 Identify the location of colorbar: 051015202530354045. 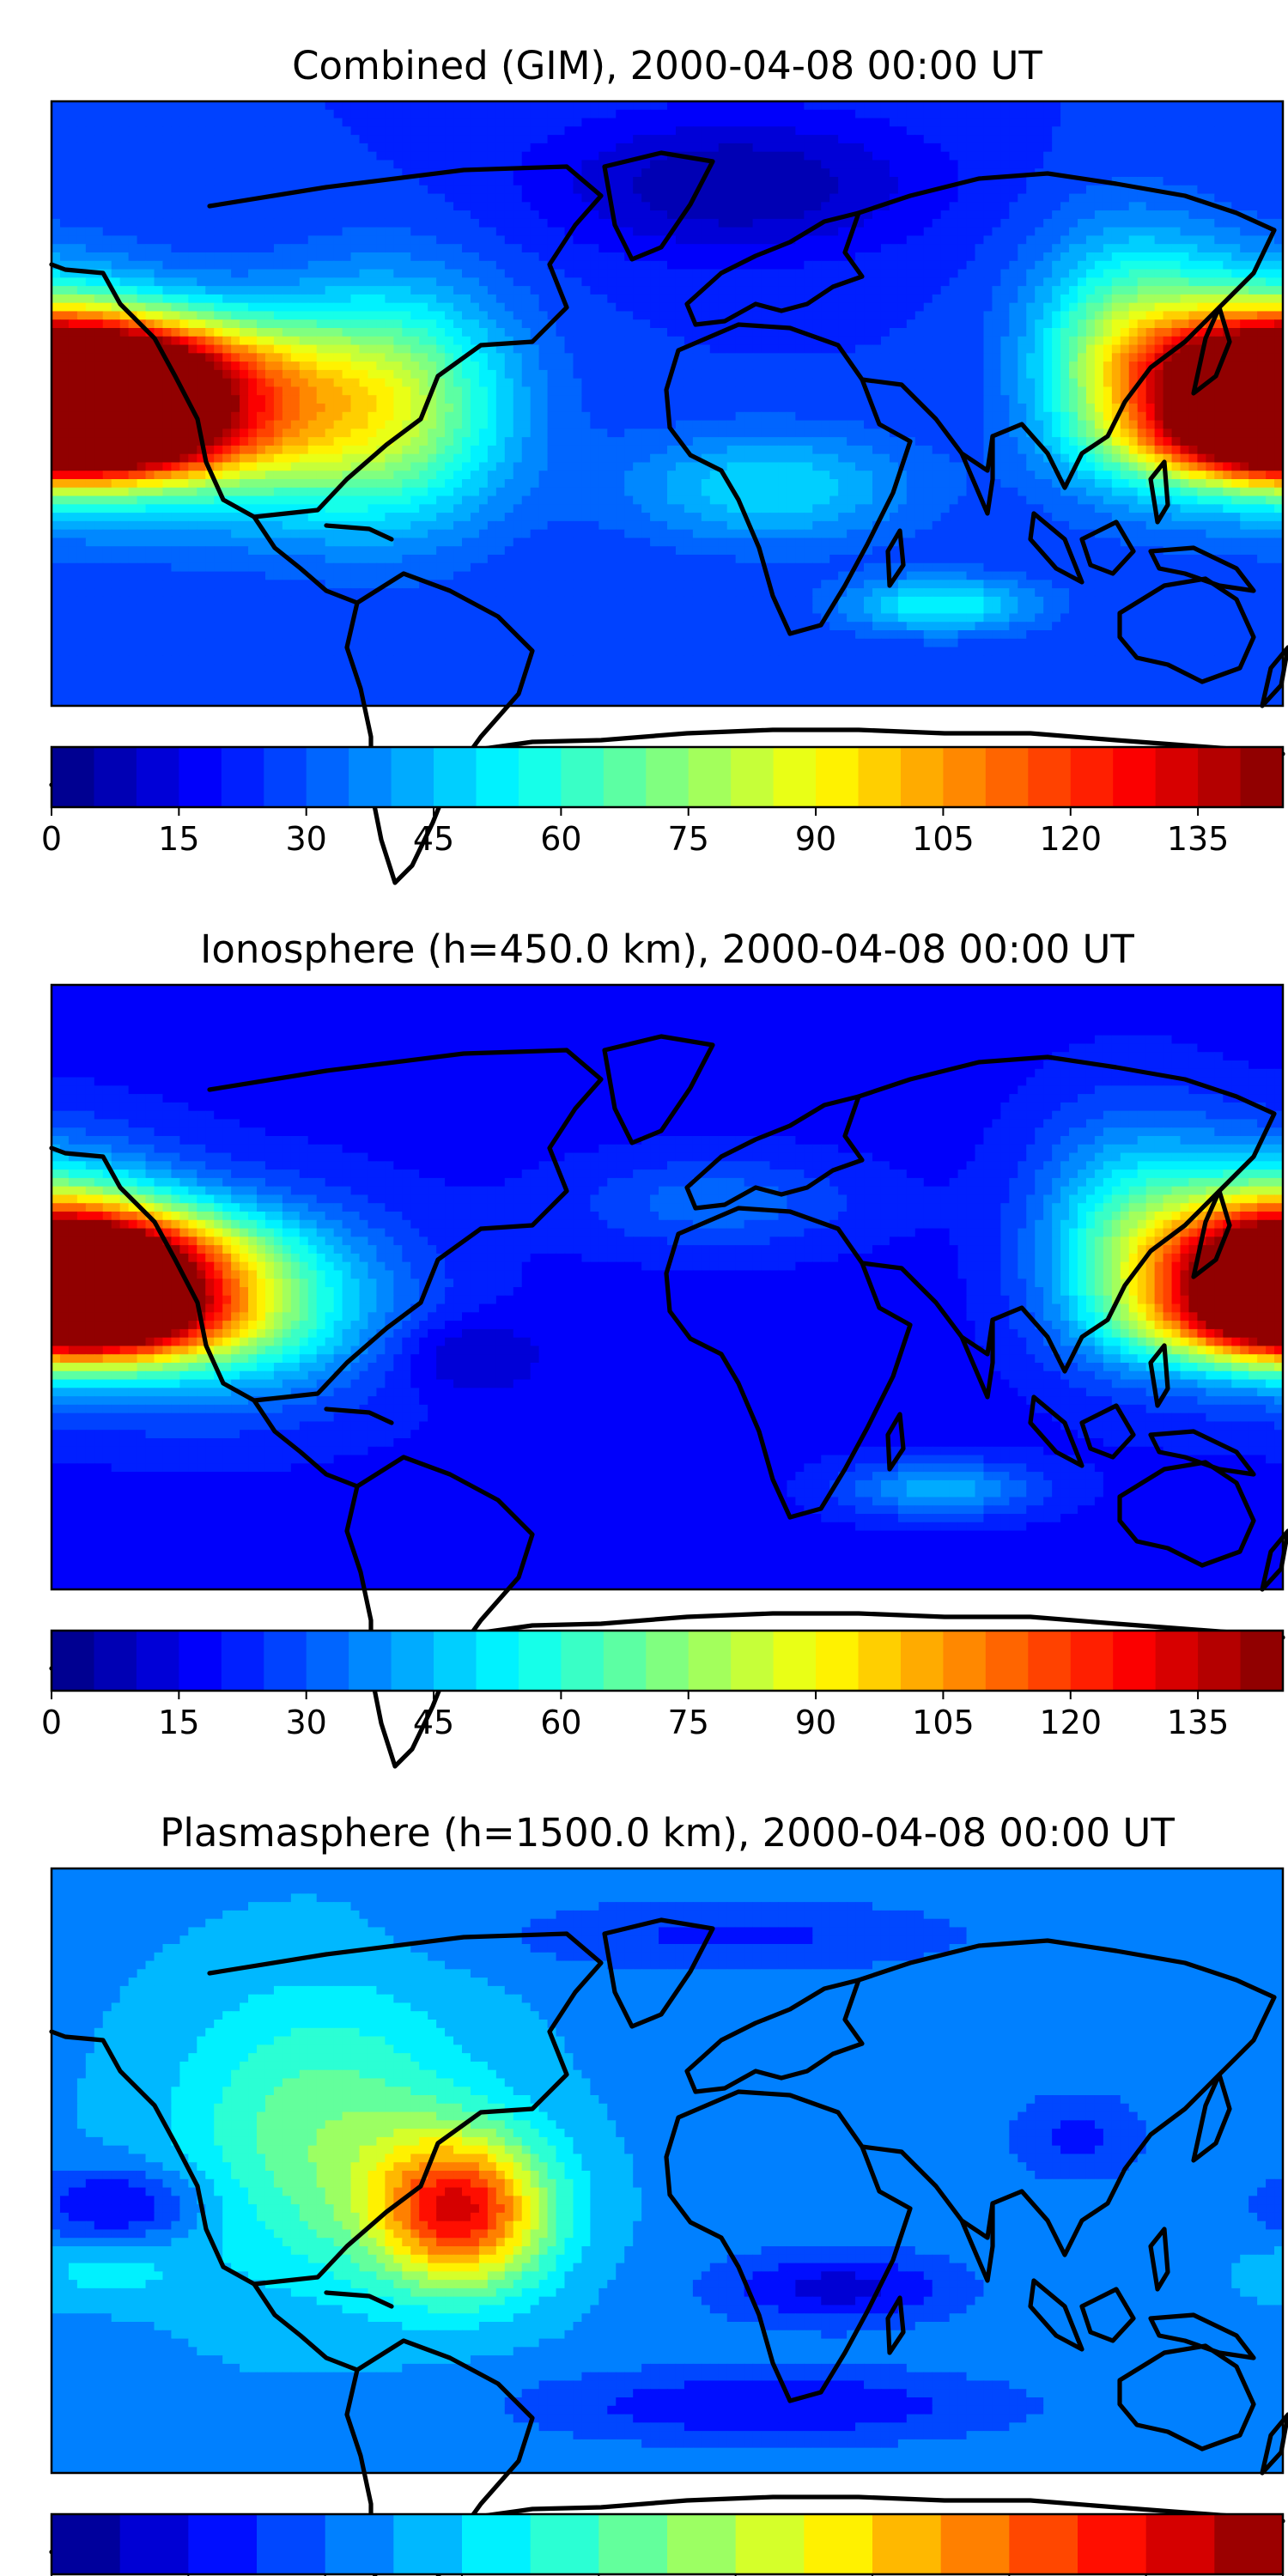
(664, 2545).